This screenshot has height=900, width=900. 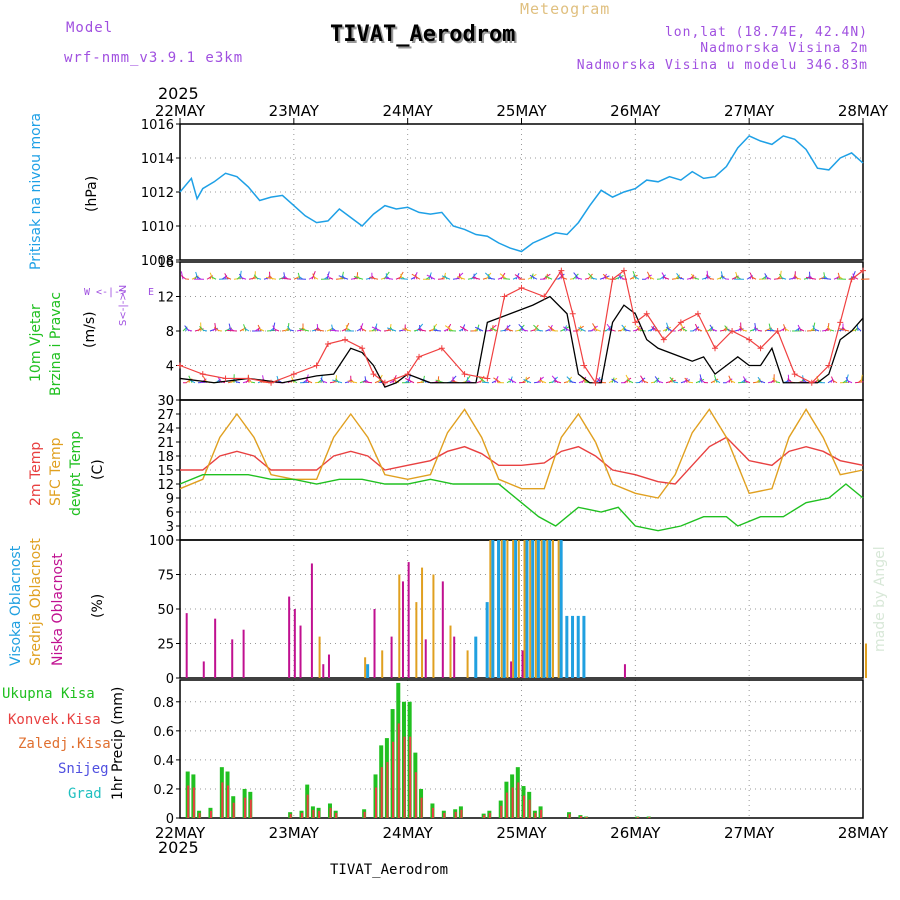 What do you see at coordinates (863, 833) in the screenshot?
I see `date-label-bottom: 28MAY` at bounding box center [863, 833].